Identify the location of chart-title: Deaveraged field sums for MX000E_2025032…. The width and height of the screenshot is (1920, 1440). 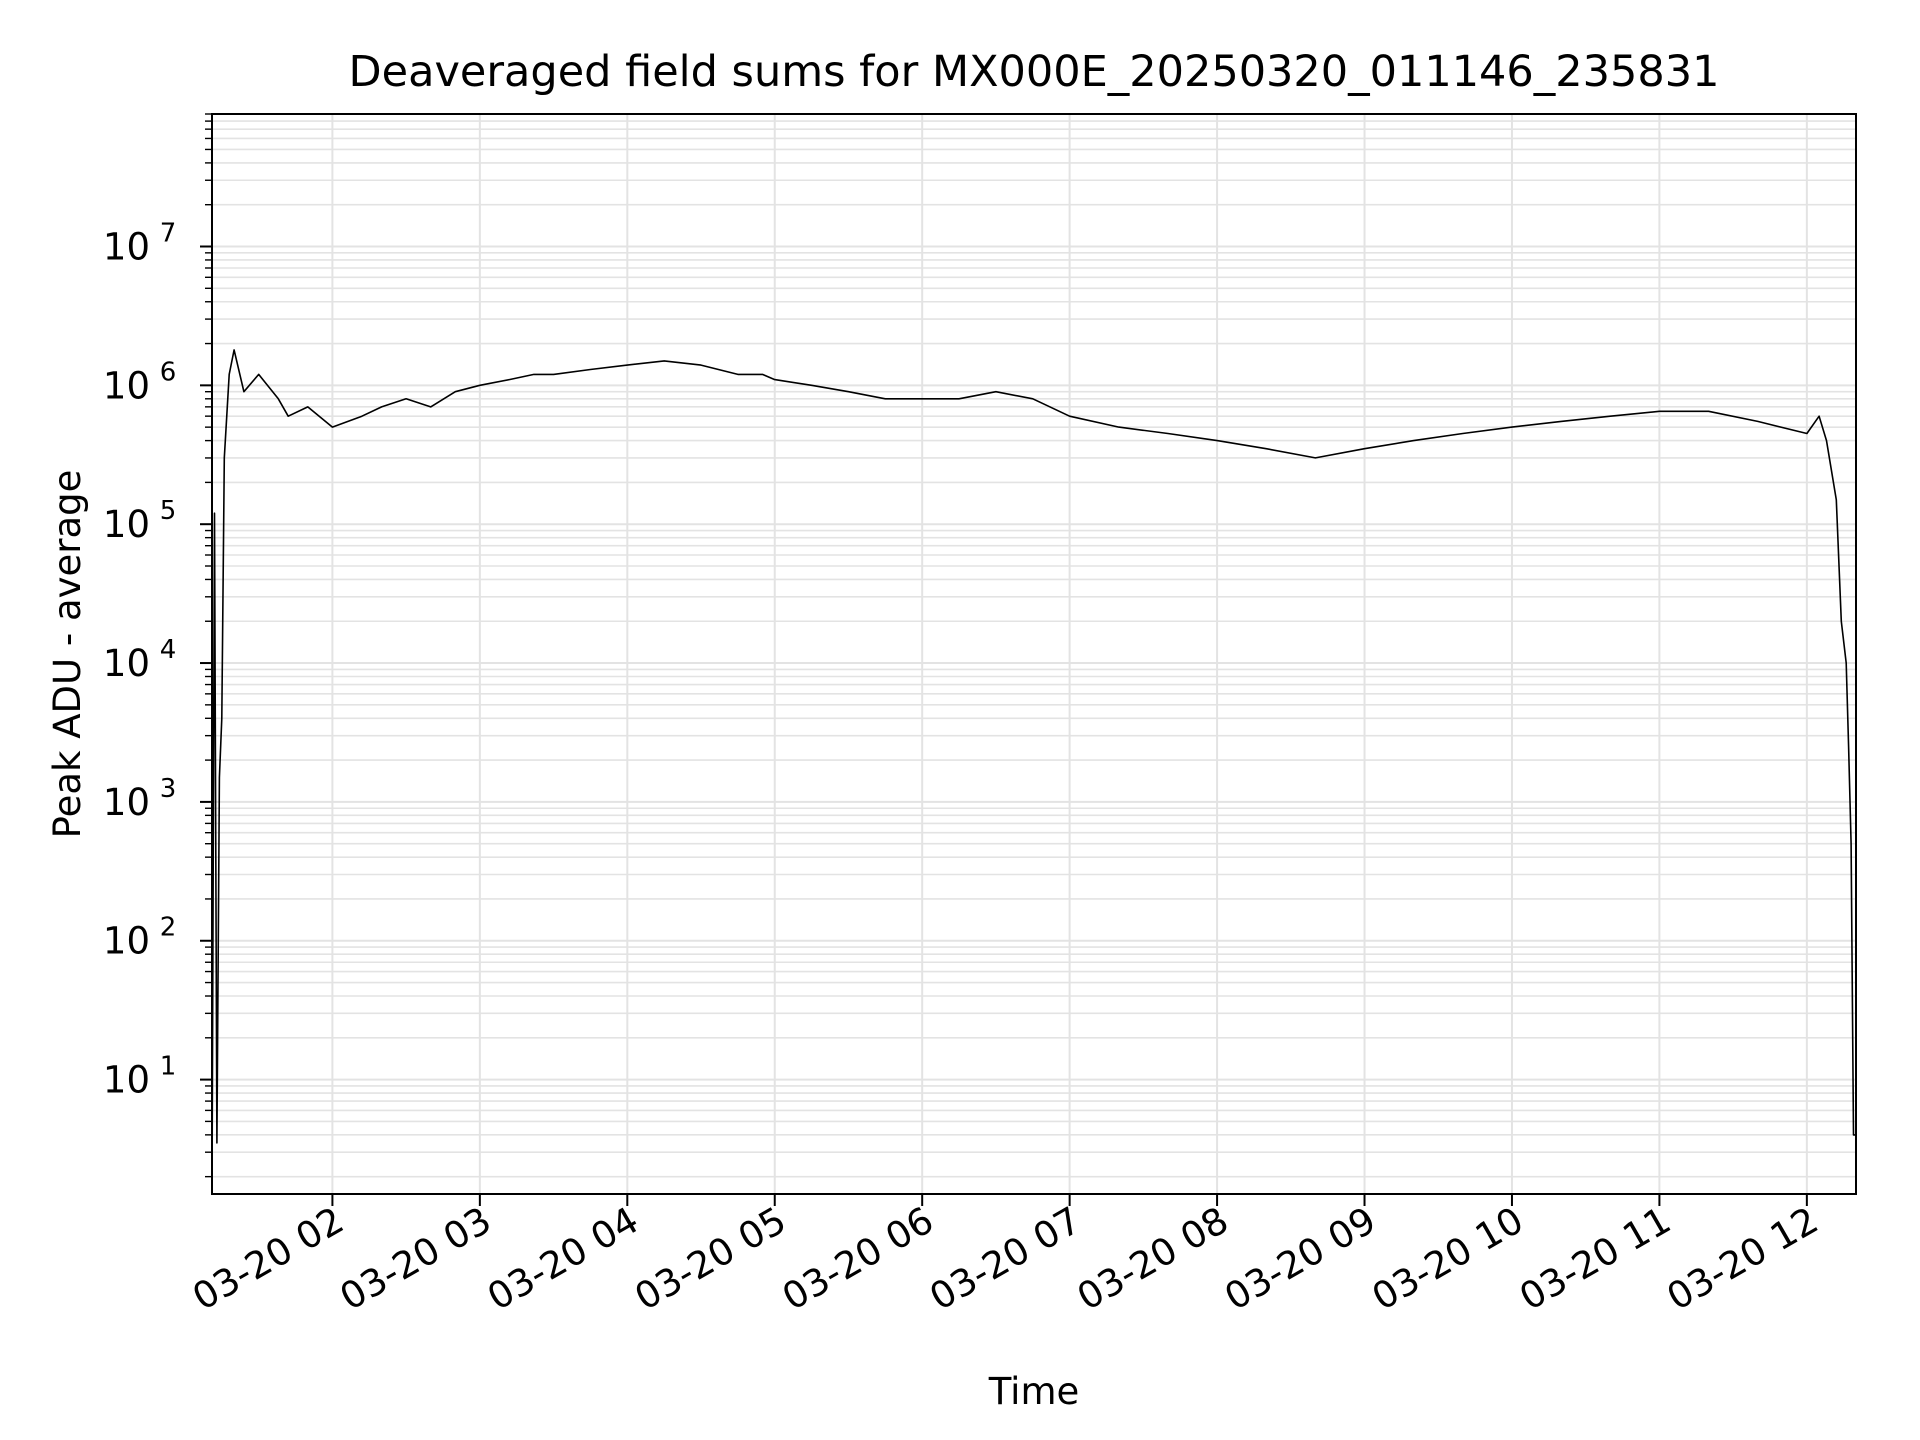
(1034, 72).